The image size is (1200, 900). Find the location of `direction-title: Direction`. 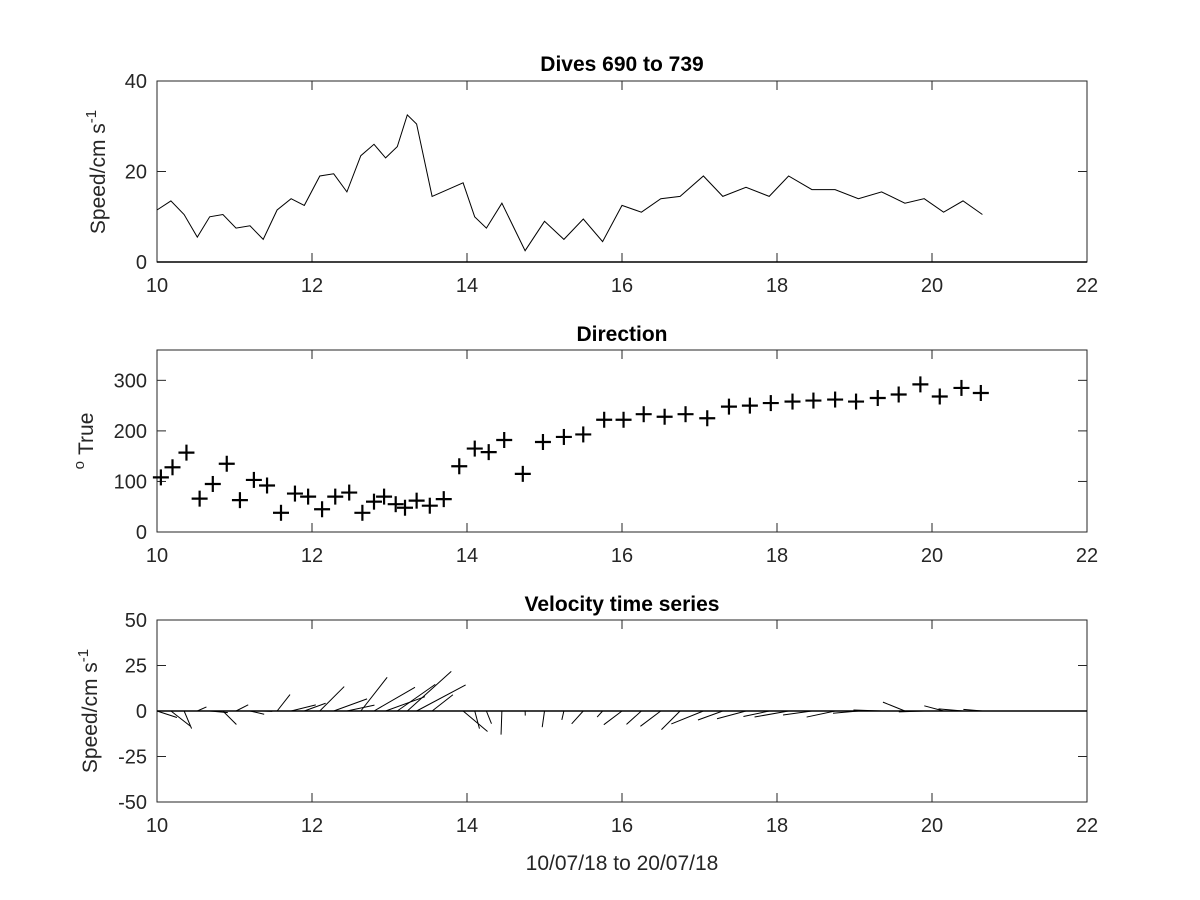

direction-title: Direction is located at coordinates (621, 334).